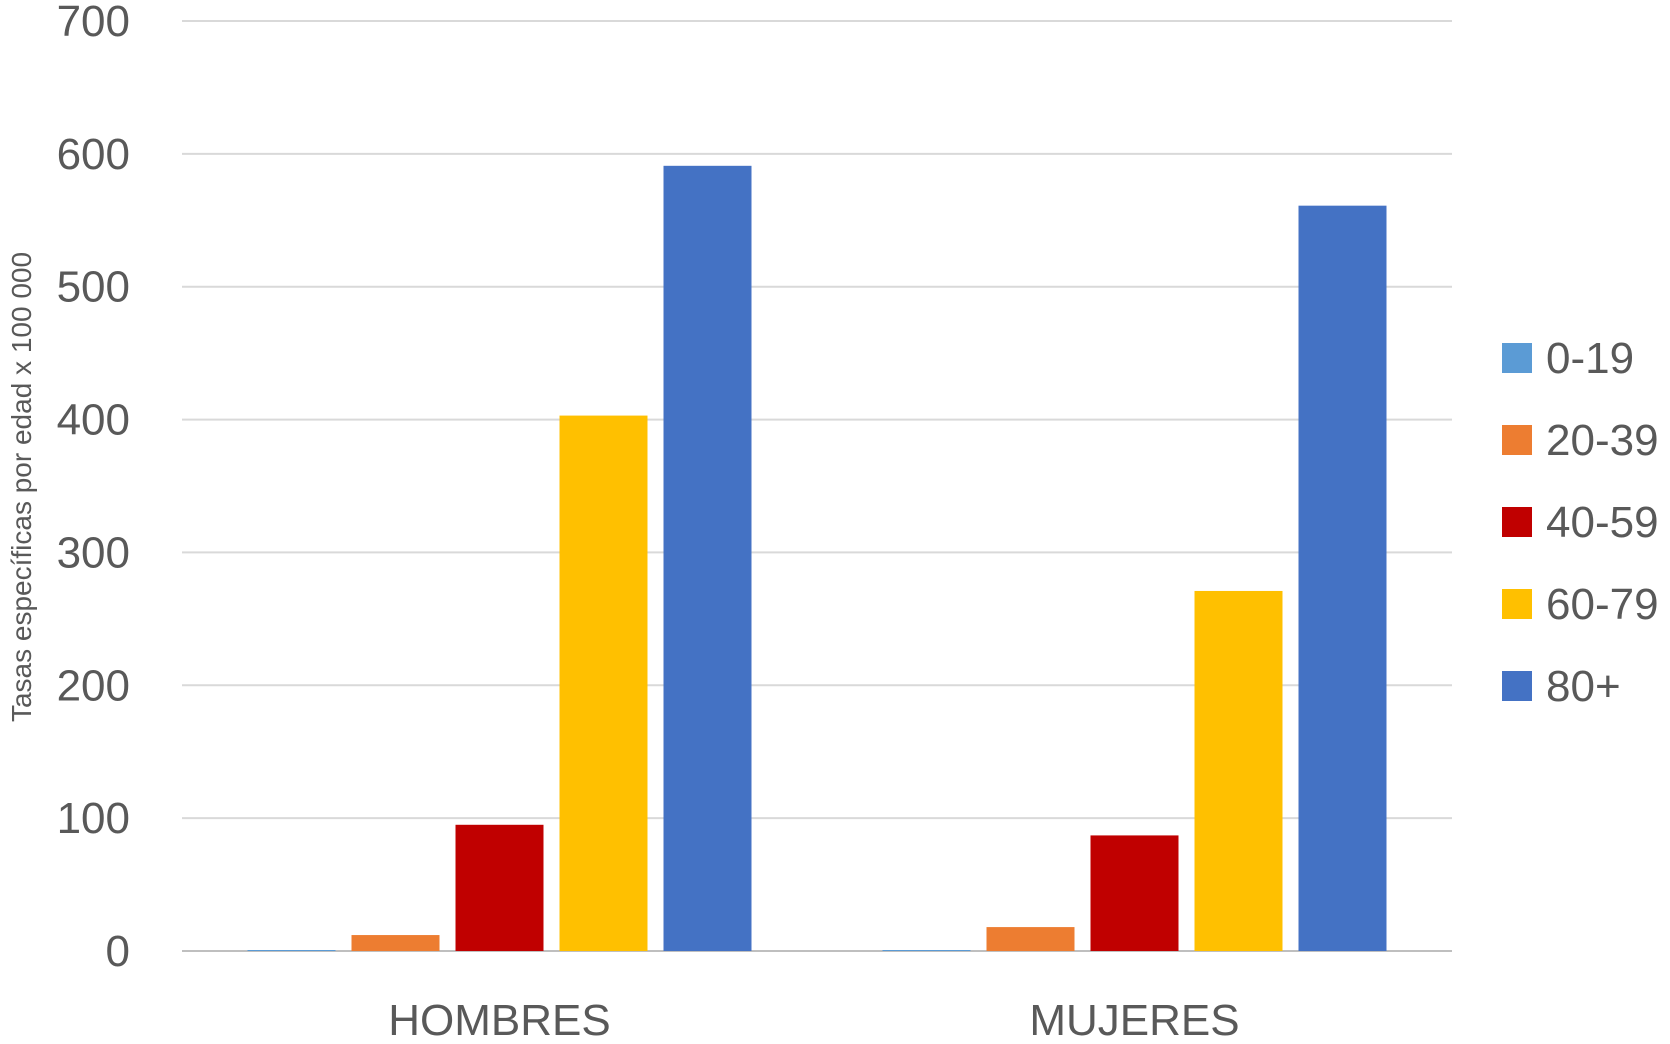 This screenshot has height=1044, width=1670. Describe the element at coordinates (707, 558) in the screenshot. I see `bar-hombres-80plus` at that location.